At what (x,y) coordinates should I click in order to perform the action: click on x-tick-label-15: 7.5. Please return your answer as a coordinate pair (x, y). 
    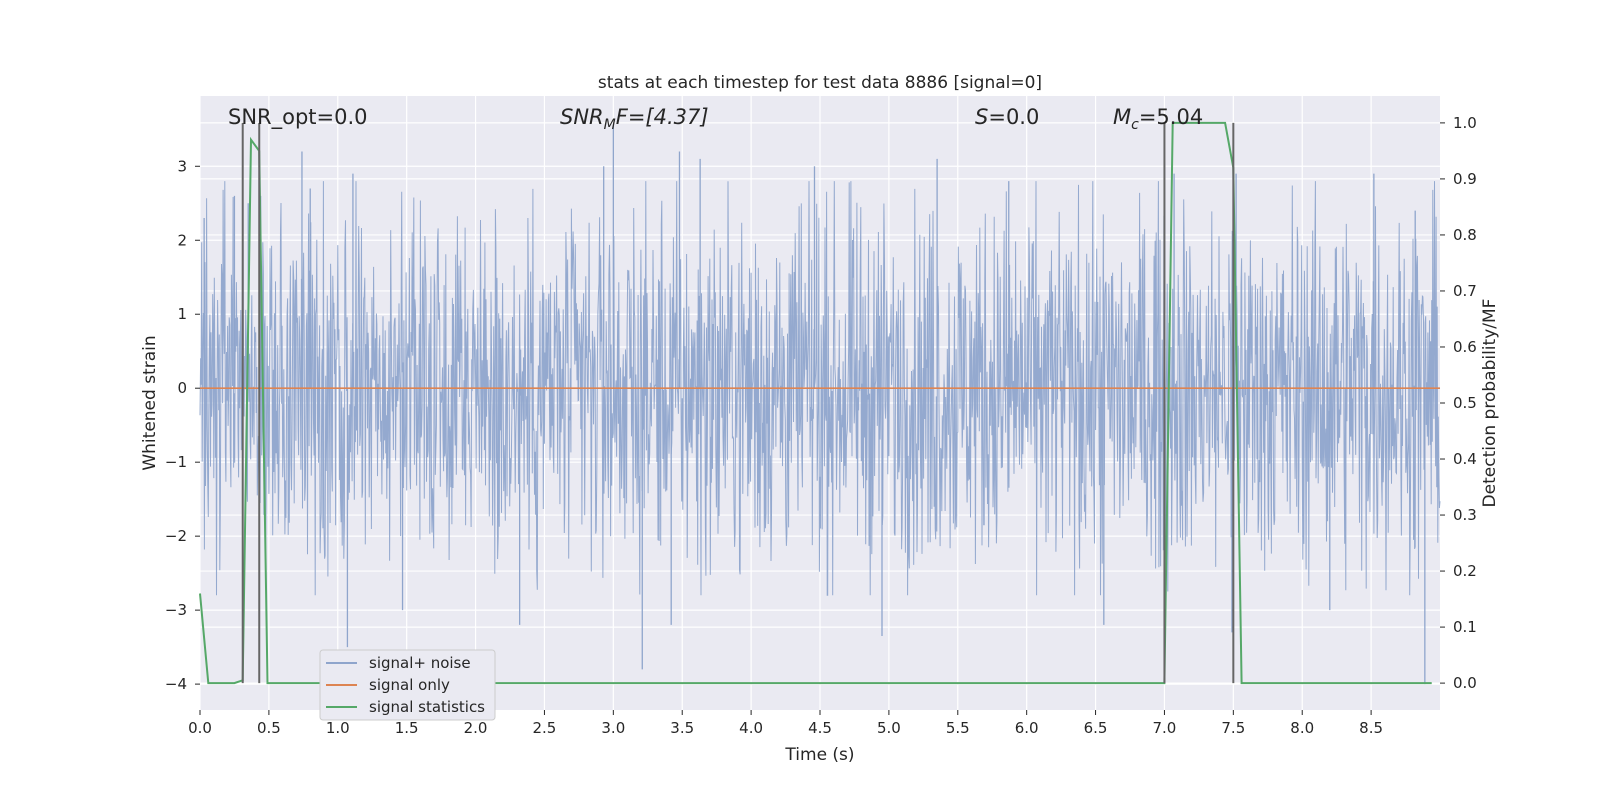
    Looking at the image, I should click on (1233, 728).